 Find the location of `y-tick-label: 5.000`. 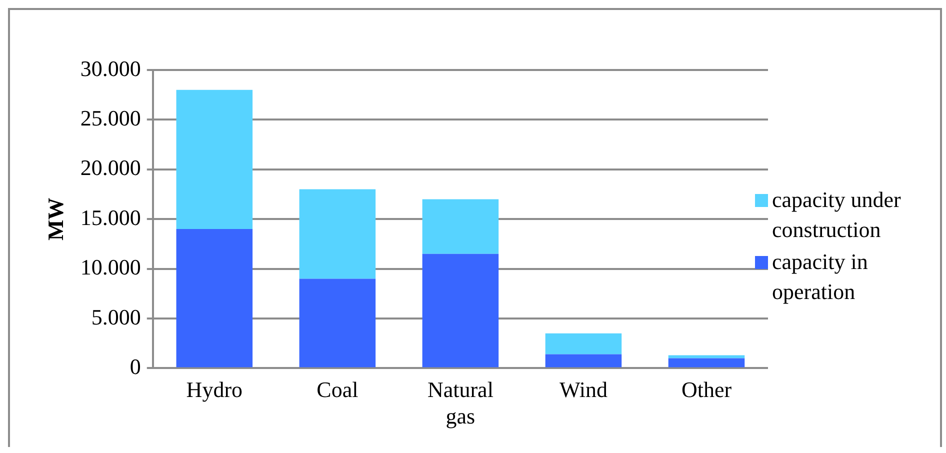

y-tick-label: 5.000 is located at coordinates (116, 317).